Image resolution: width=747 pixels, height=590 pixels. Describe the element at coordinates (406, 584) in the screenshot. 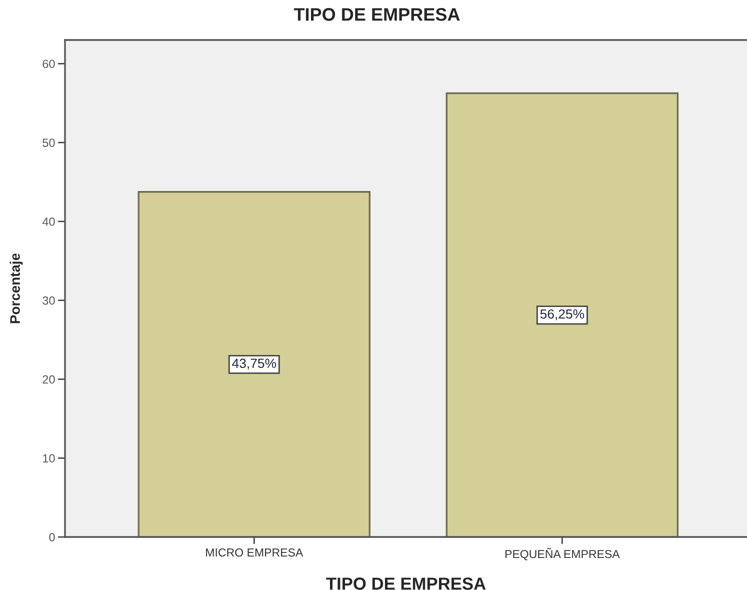

I see `x-axis-title: TIPO DE EMPRESA` at that location.